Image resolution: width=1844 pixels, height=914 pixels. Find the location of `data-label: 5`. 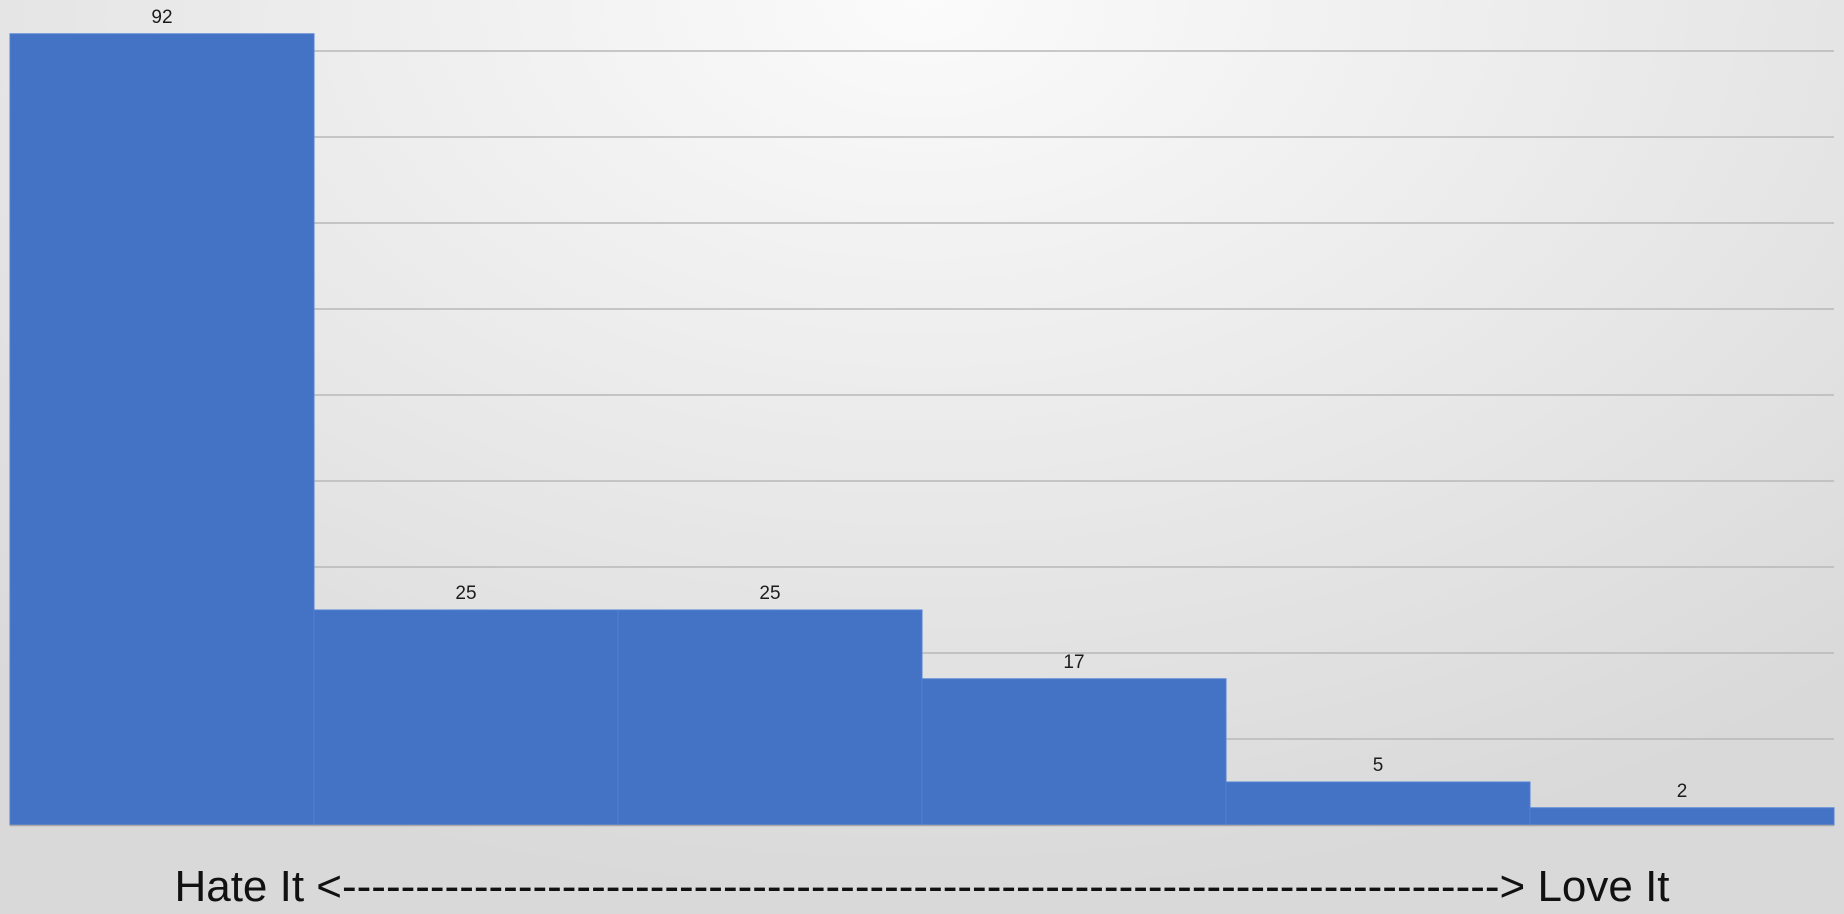

data-label: 5 is located at coordinates (1378, 765).